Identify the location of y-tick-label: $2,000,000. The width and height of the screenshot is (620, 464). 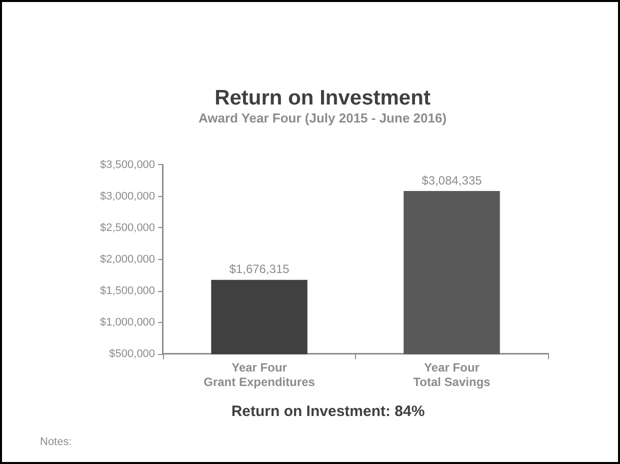
(128, 260).